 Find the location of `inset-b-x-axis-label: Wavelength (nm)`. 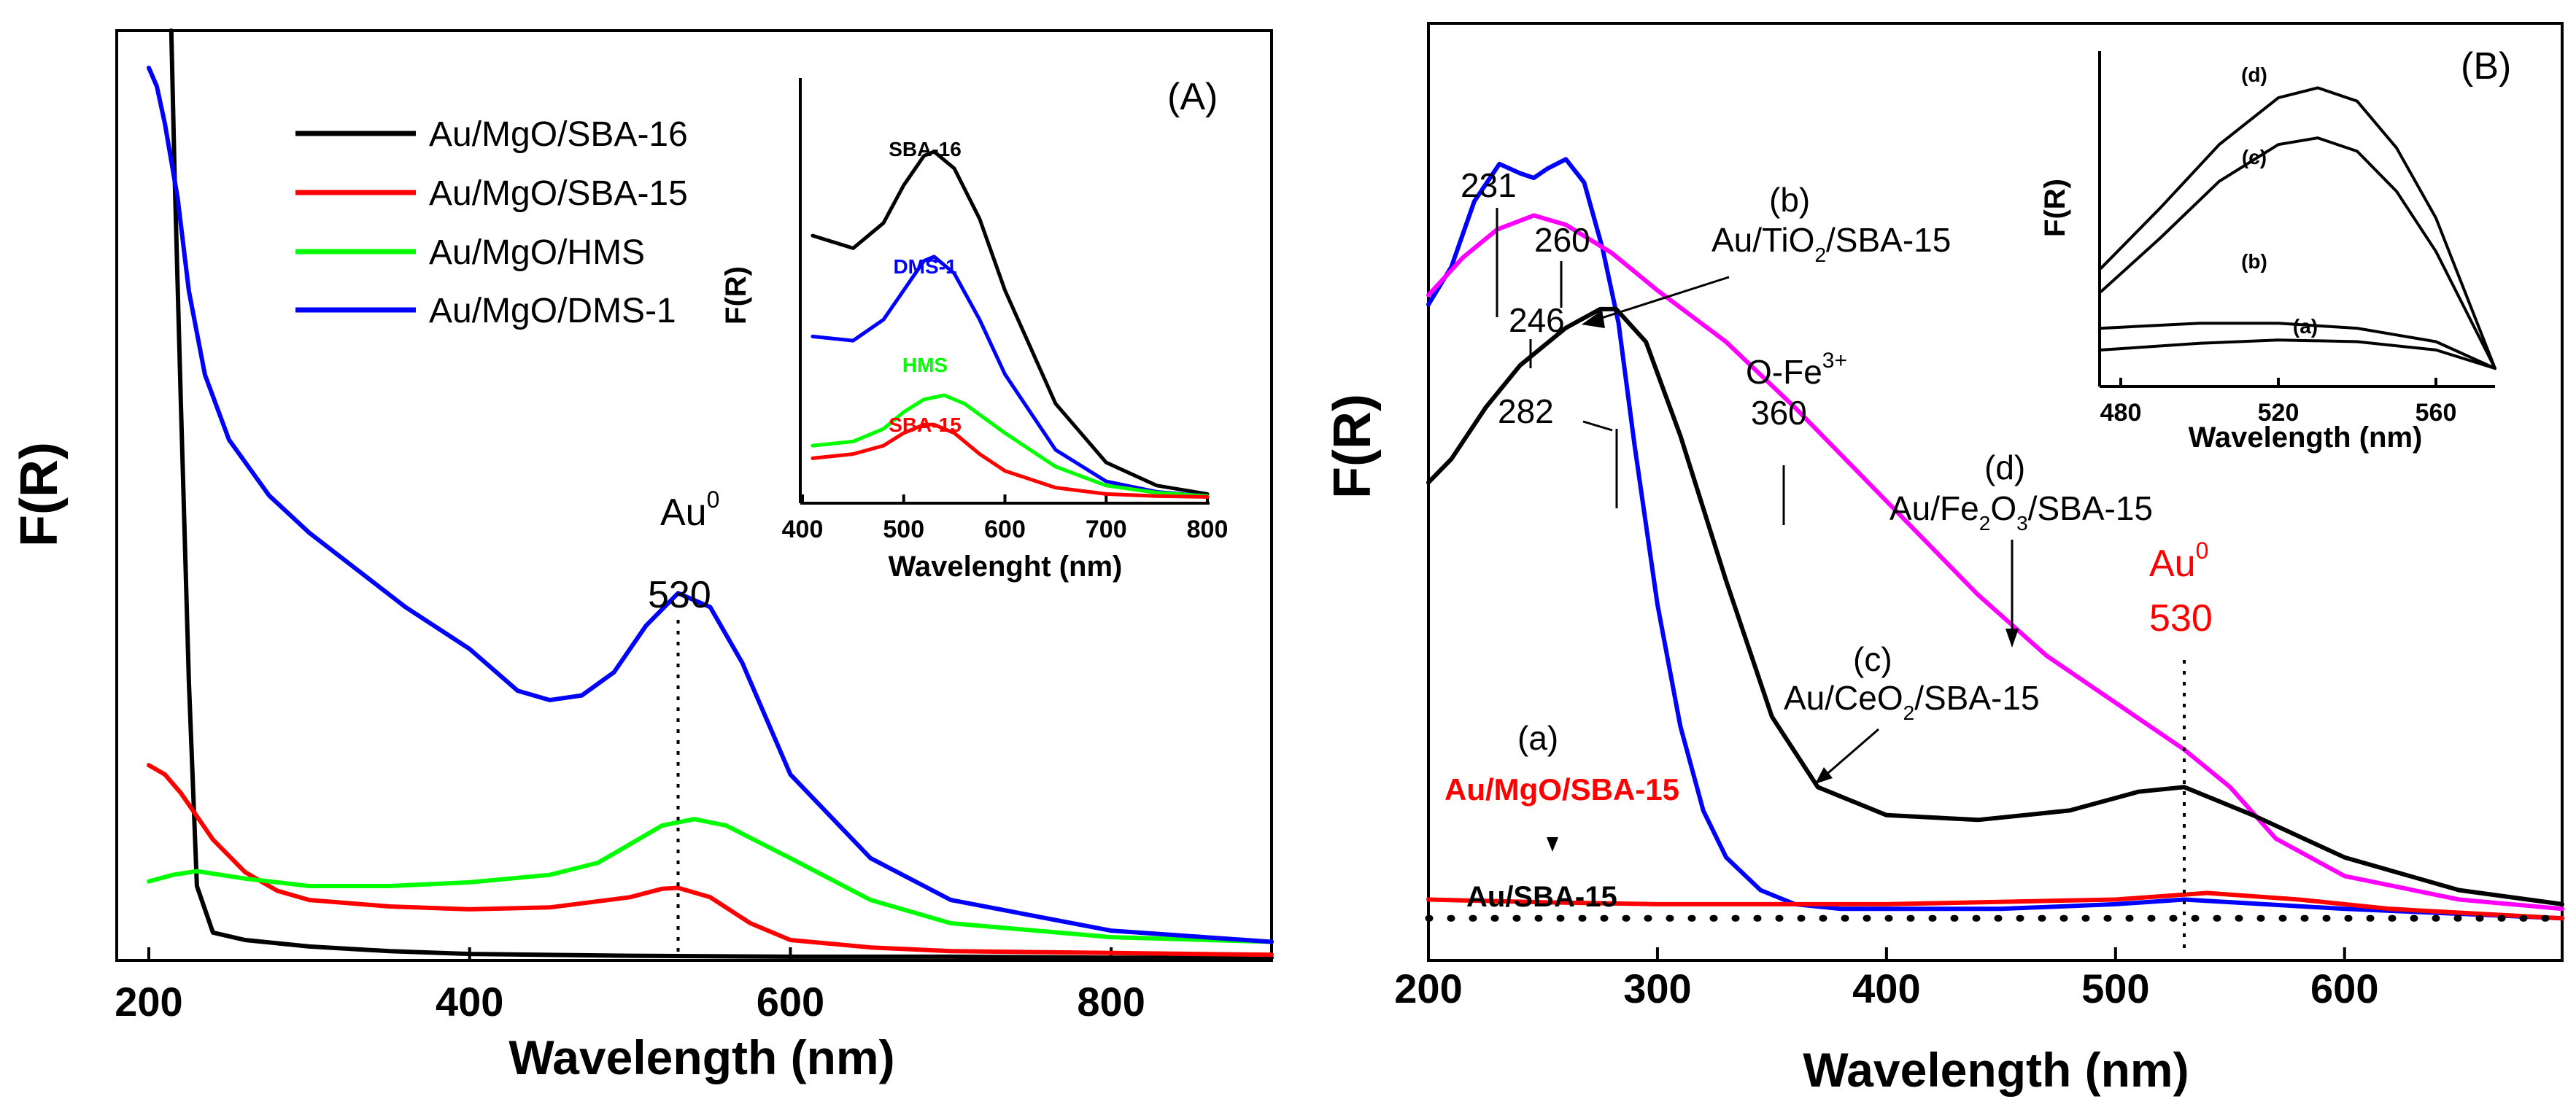

inset-b-x-axis-label: Wavelength (nm) is located at coordinates (2306, 438).